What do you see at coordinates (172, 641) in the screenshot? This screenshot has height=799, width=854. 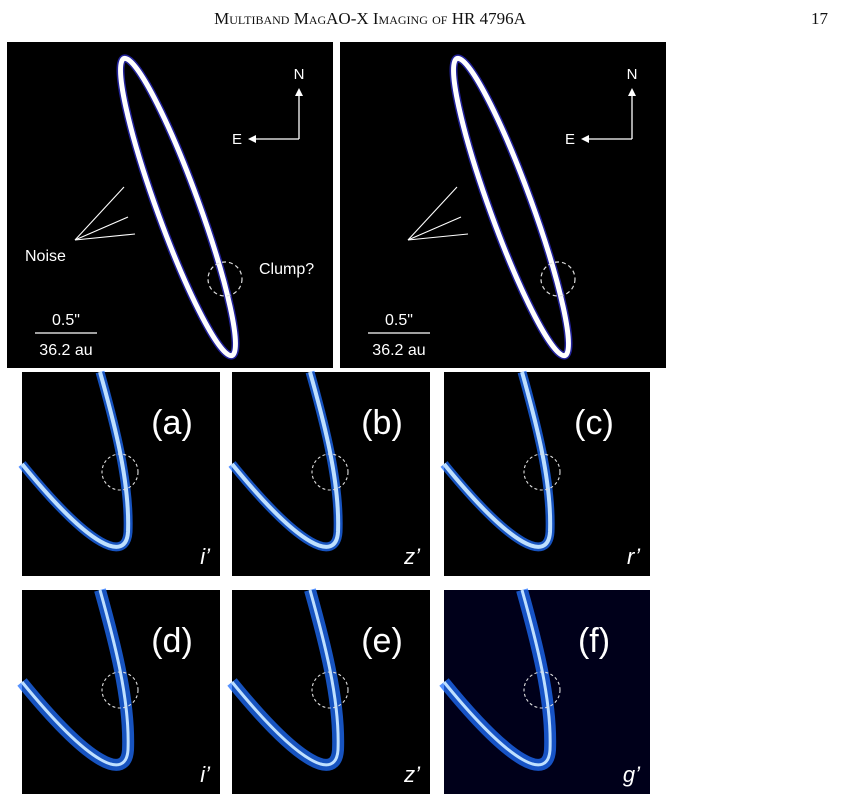 I see `panel-label: (d)` at bounding box center [172, 641].